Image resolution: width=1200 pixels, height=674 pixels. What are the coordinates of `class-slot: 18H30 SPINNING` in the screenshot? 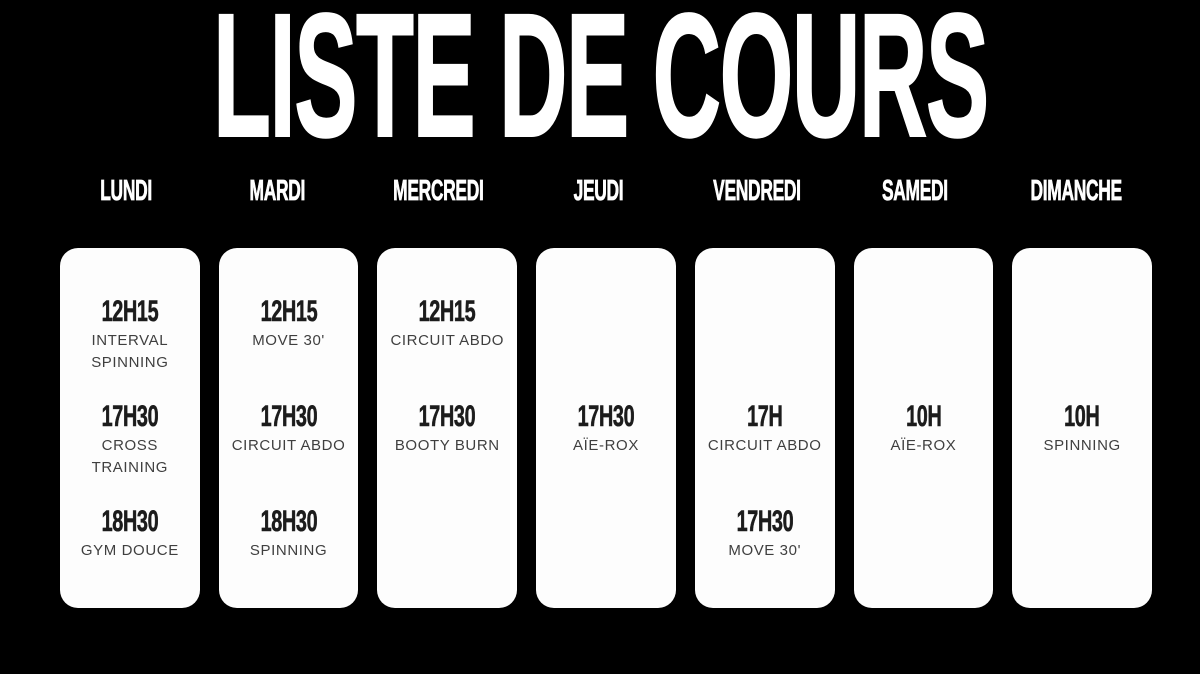 It's located at (289, 556).